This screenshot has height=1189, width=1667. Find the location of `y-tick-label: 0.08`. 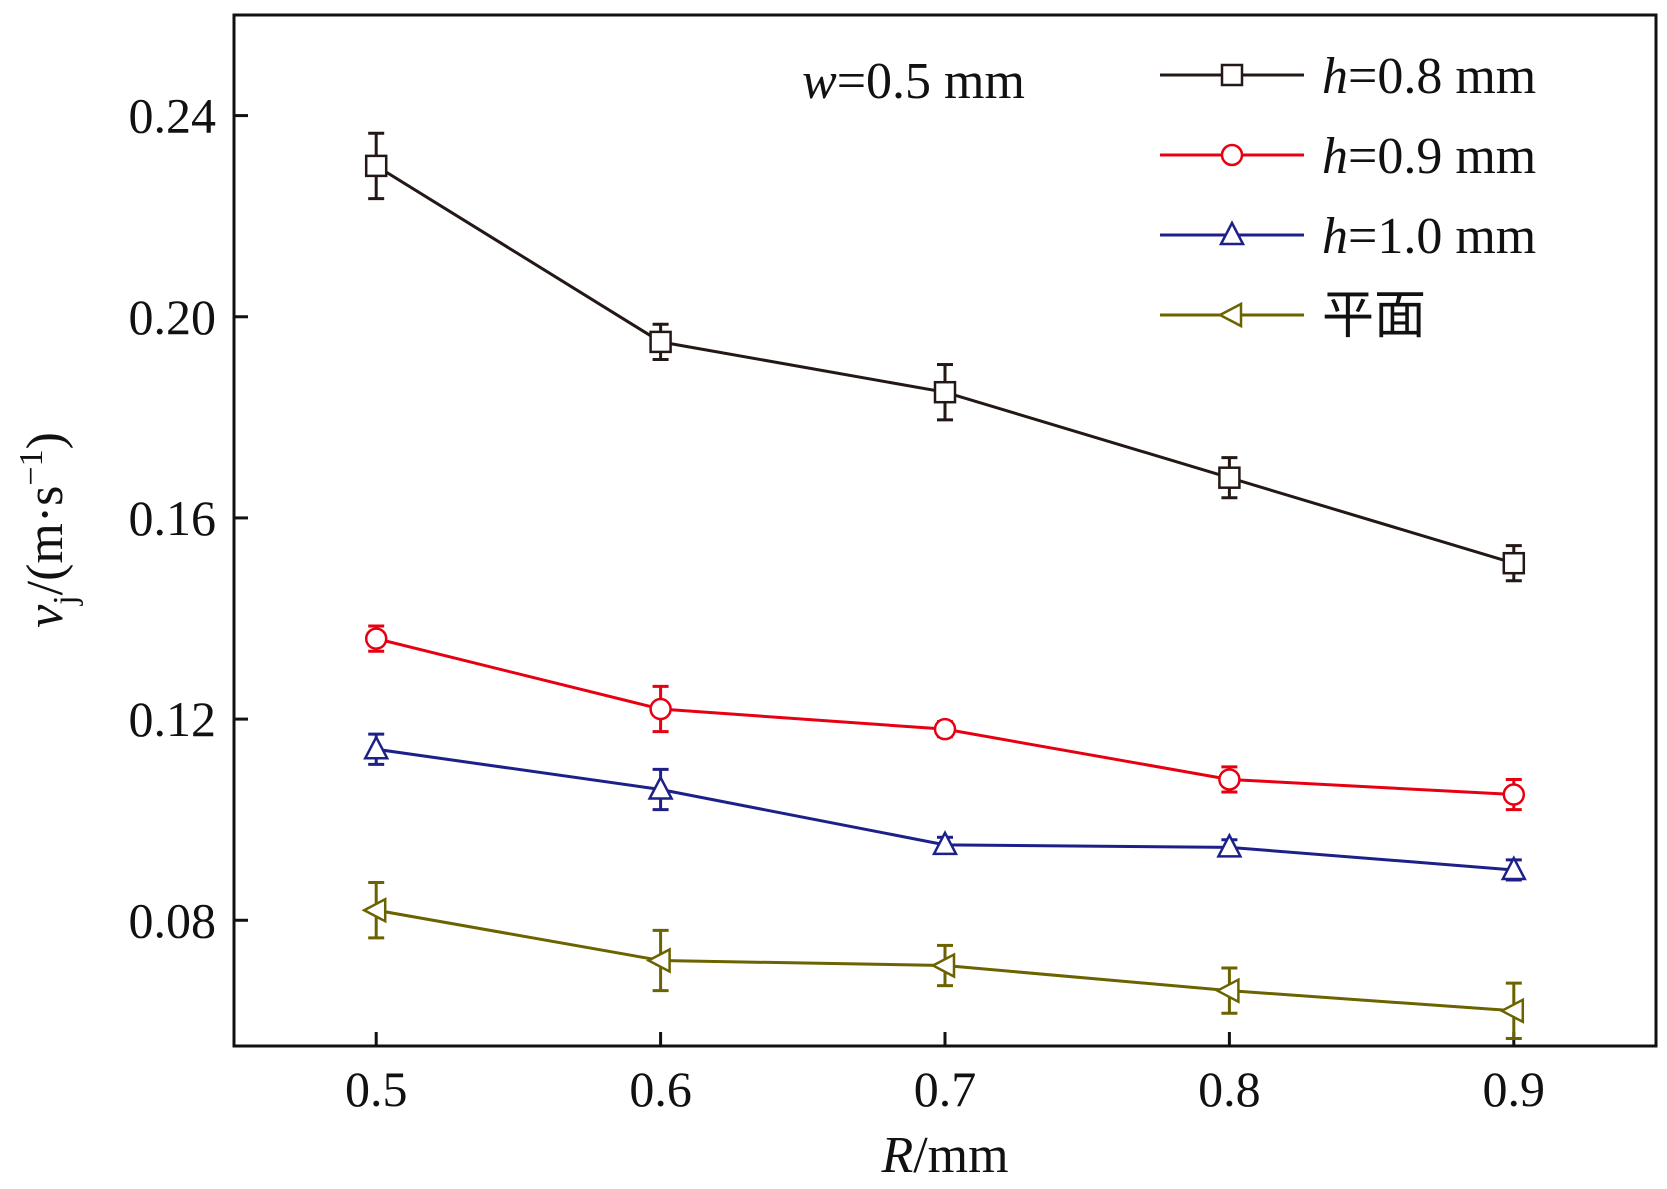

y-tick-label: 0.08 is located at coordinates (173, 920).